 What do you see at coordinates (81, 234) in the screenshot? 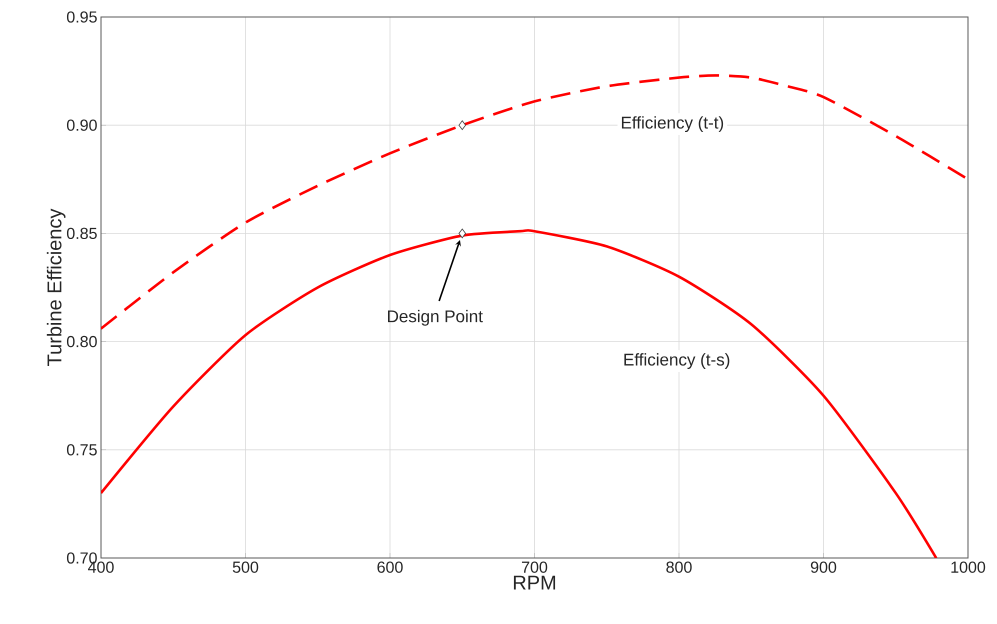
I see `y-tick-label: 0.85` at bounding box center [81, 234].